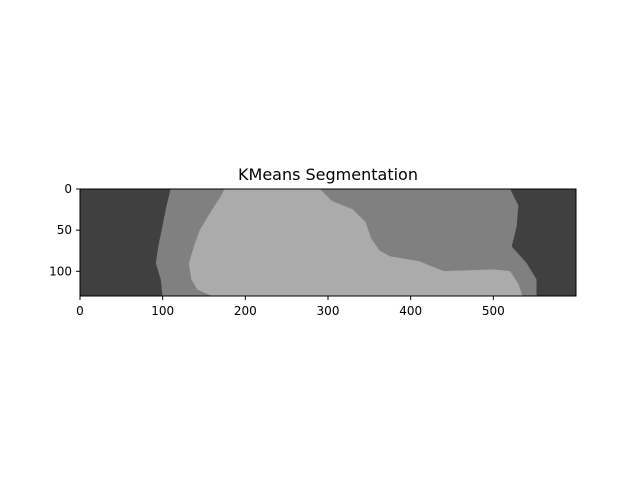 This screenshot has height=480, width=640. I want to click on x-tick-label: 500, so click(493, 311).